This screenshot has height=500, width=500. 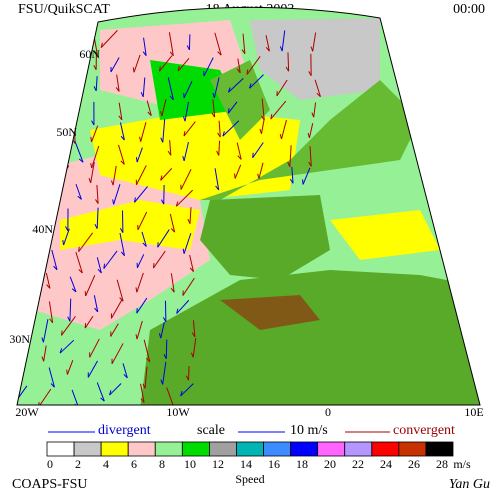 I want to click on legend-convergent: convergent, so click(x=424, y=430).